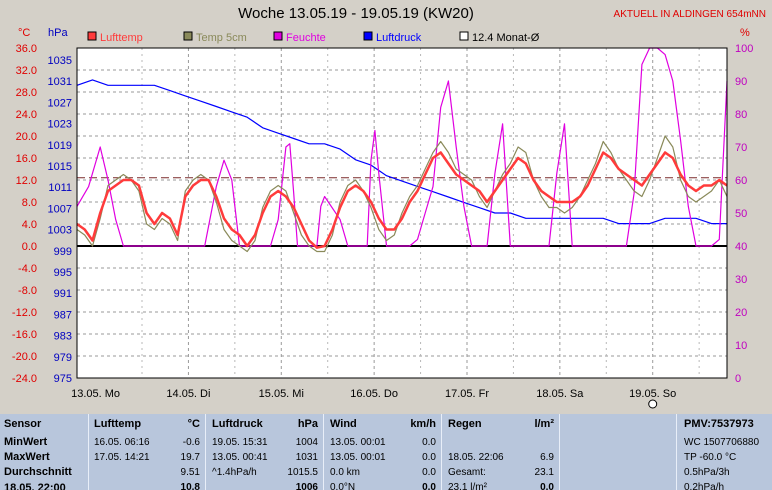 The width and height of the screenshot is (772, 490). I want to click on pressure-trend: ^1.4hPa/h, so click(234, 472).